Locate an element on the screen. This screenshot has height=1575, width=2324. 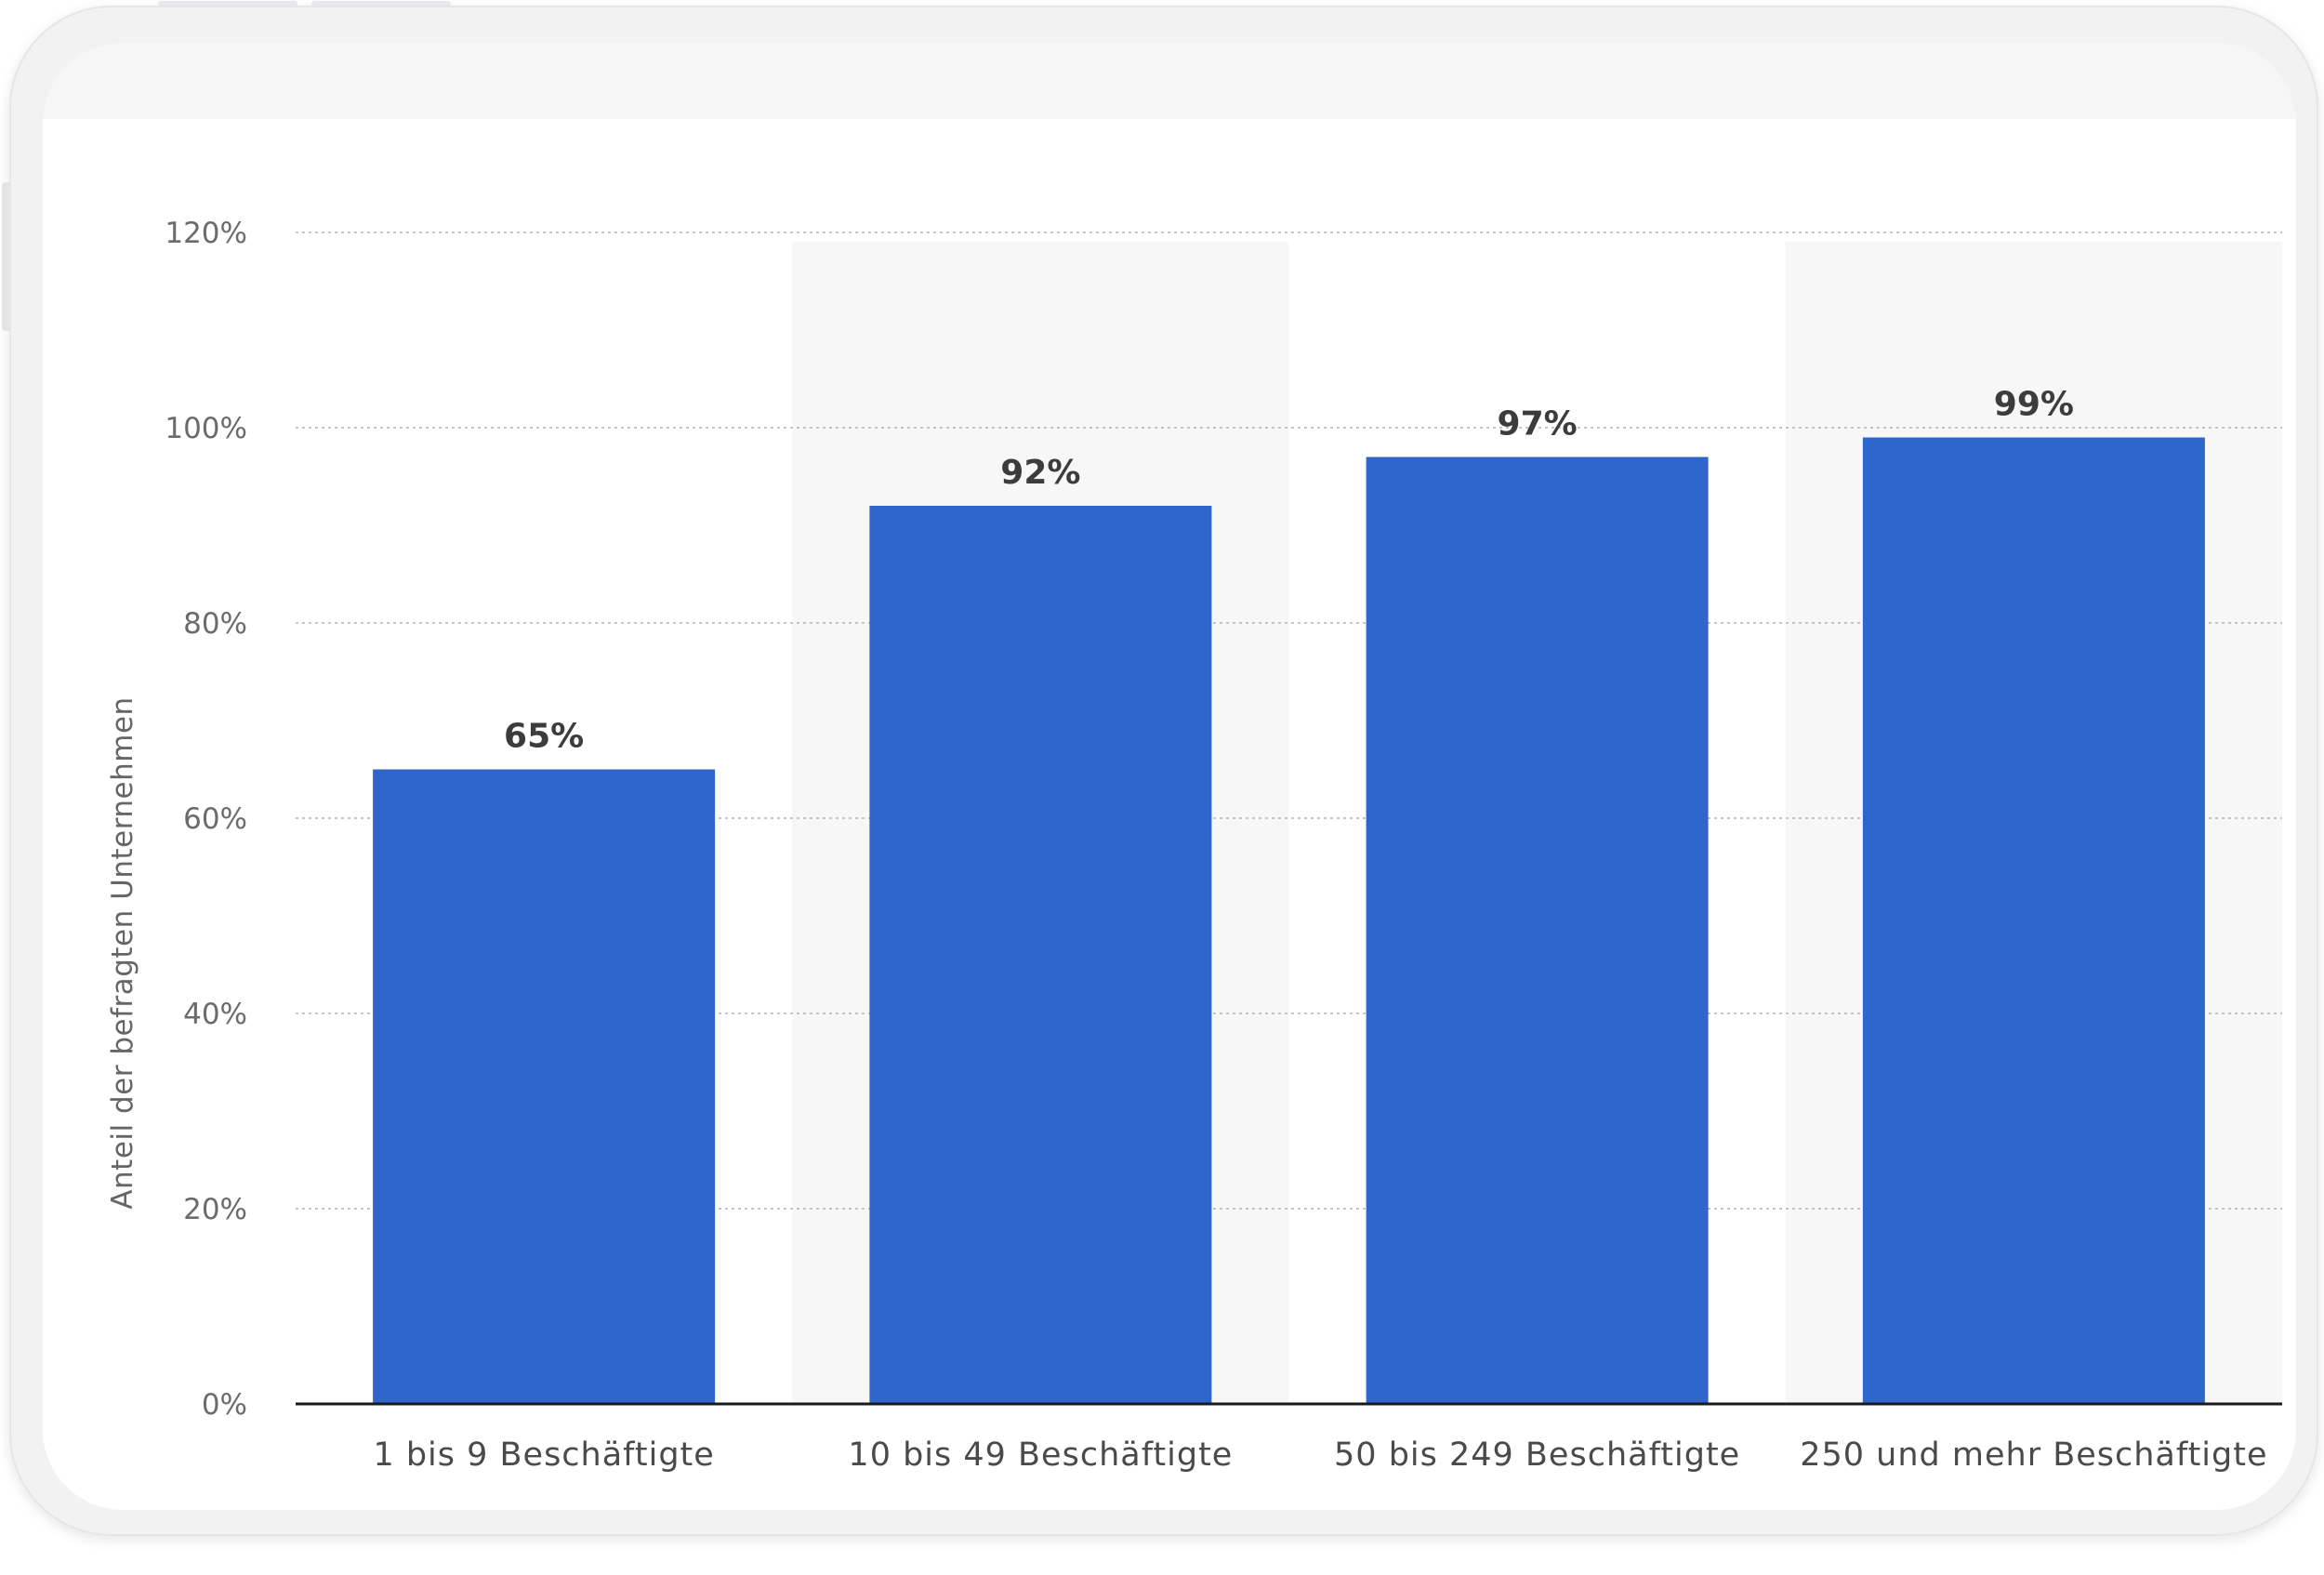
y-tick-label: 20% is located at coordinates (215, 1209).